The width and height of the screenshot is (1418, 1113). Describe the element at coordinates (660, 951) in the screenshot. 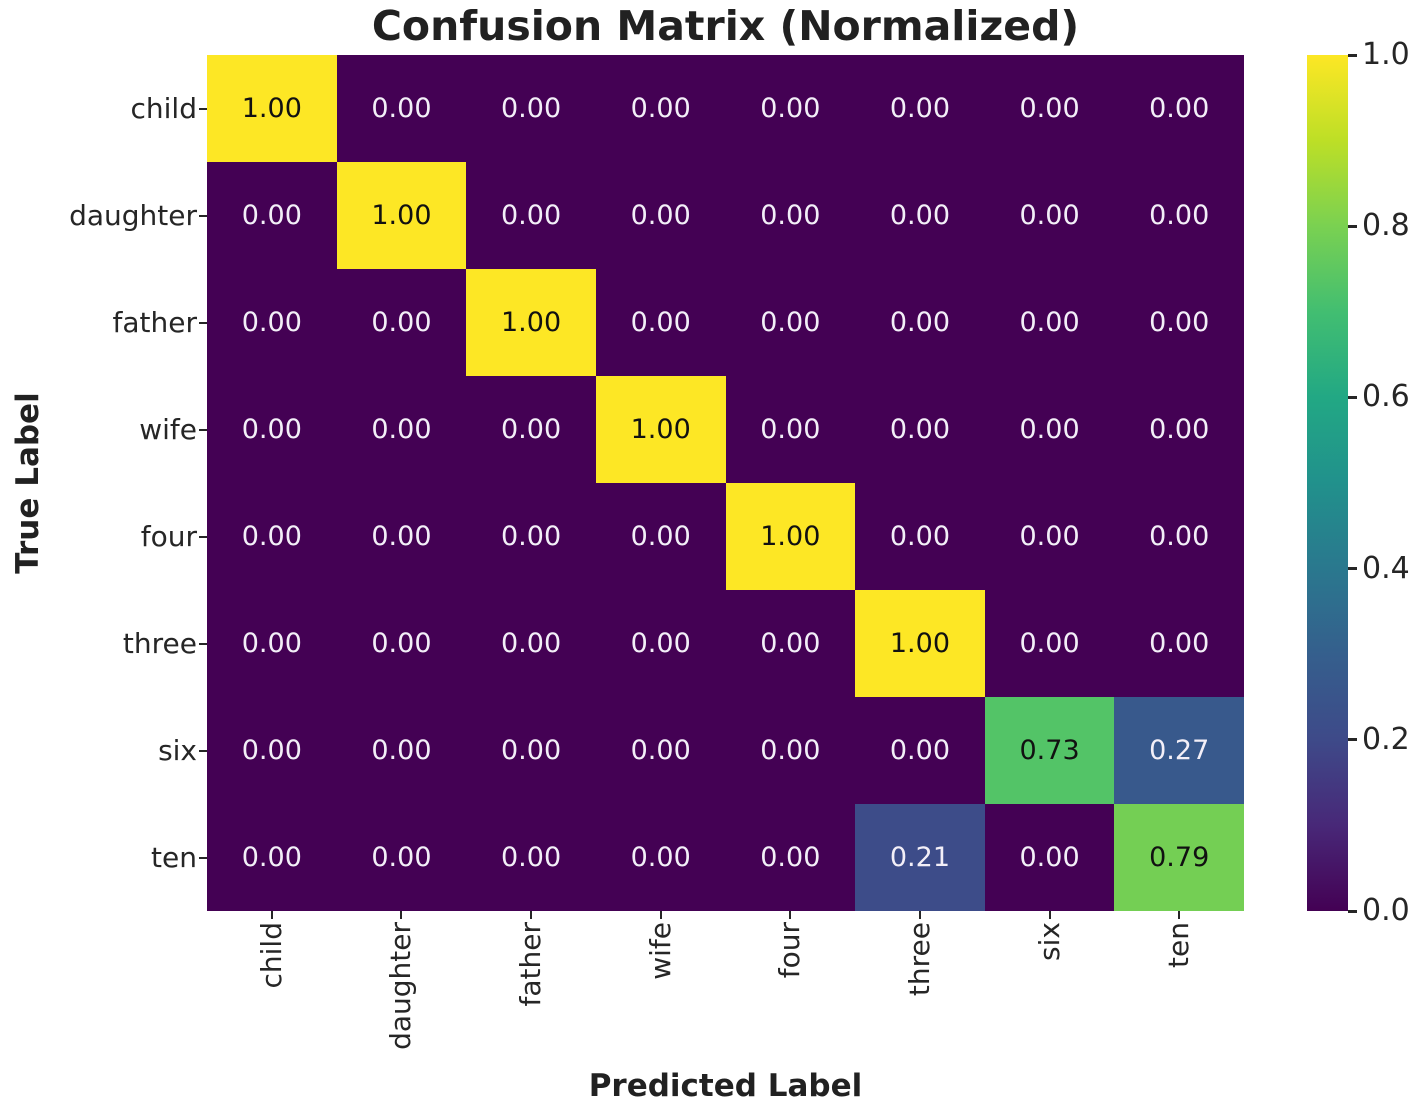

I see `x-tick-label: wife` at that location.